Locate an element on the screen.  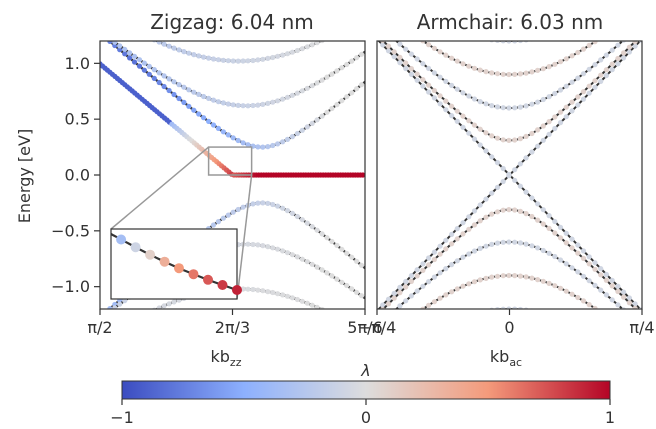
colorbar-label: λ is located at coordinates (365, 370).